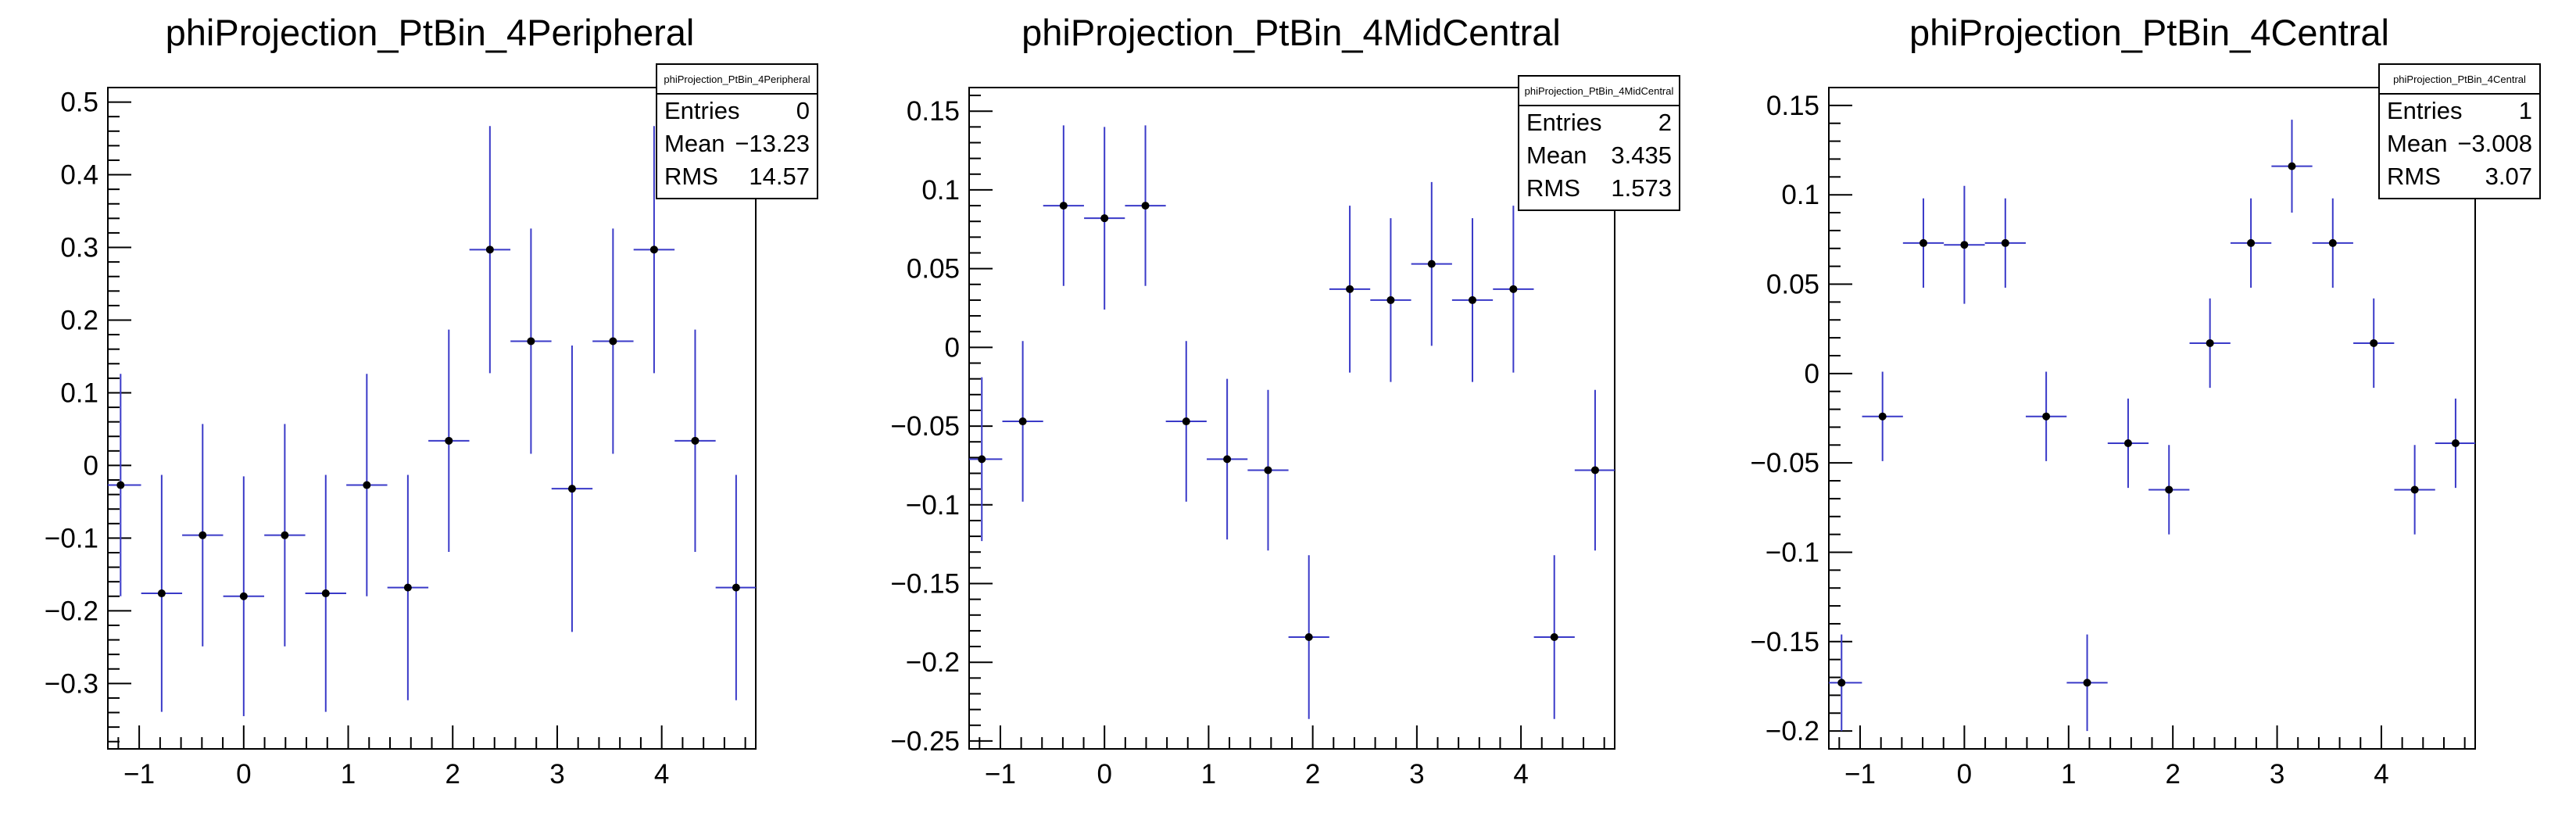 The image size is (2576, 838). I want to click on y-tick-label: 0.05, so click(1792, 285).